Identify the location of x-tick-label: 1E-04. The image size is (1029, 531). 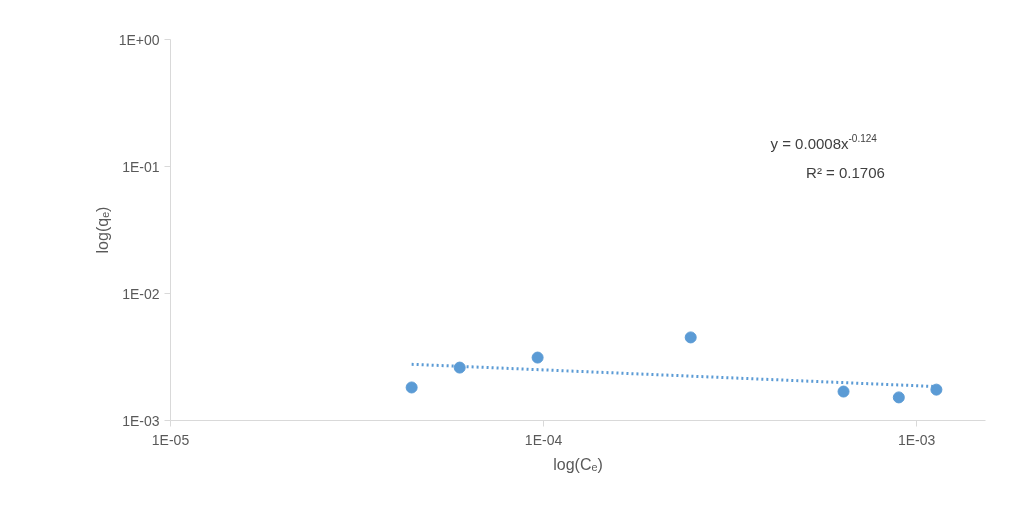
(543, 439).